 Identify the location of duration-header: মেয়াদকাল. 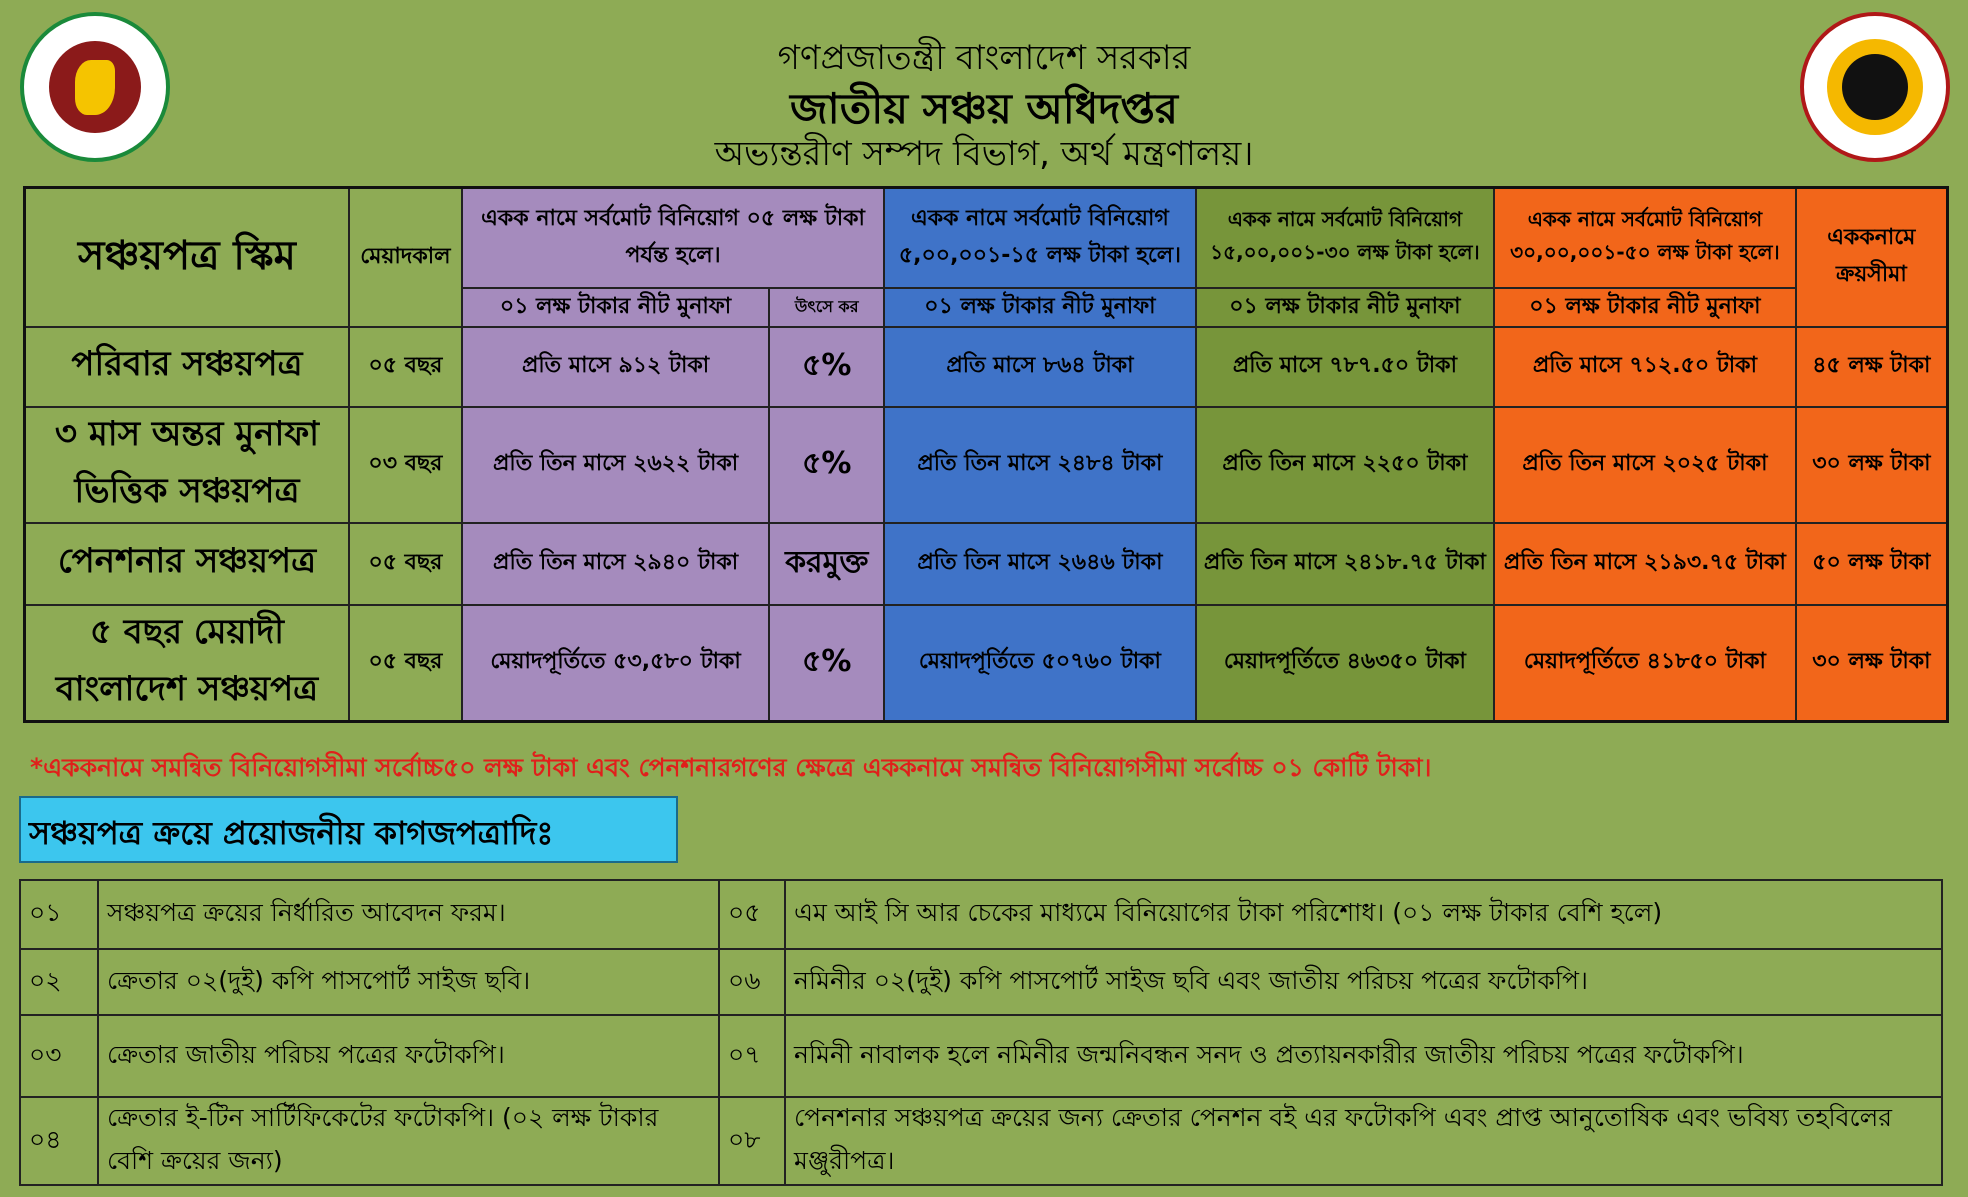
(405, 257).